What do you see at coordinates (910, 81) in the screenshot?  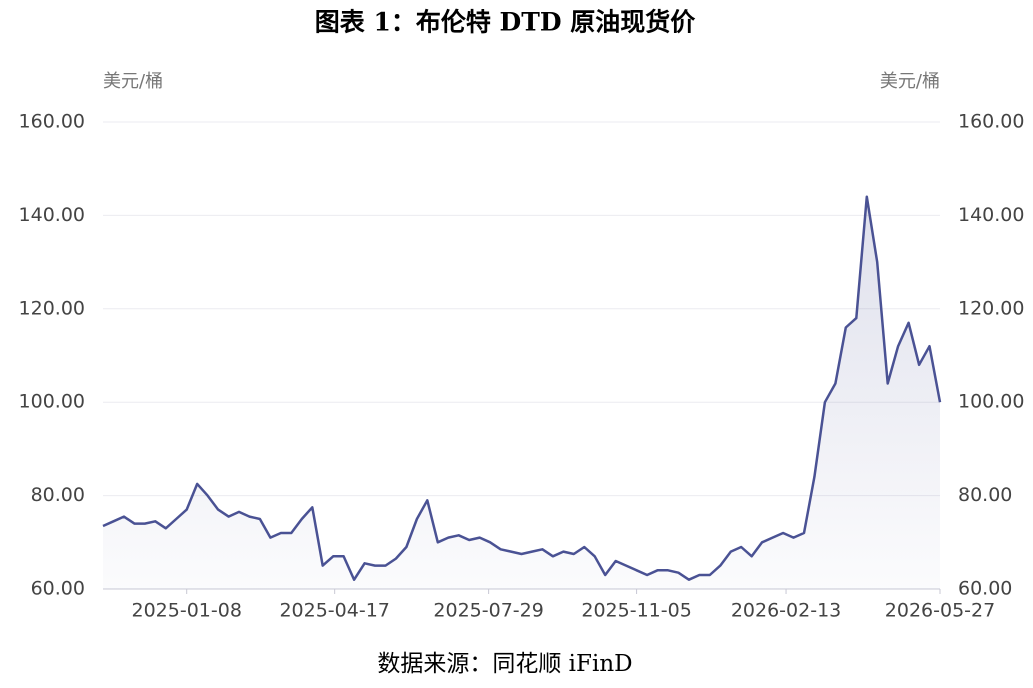 I see `y2-axis-label: 美元/桶` at bounding box center [910, 81].